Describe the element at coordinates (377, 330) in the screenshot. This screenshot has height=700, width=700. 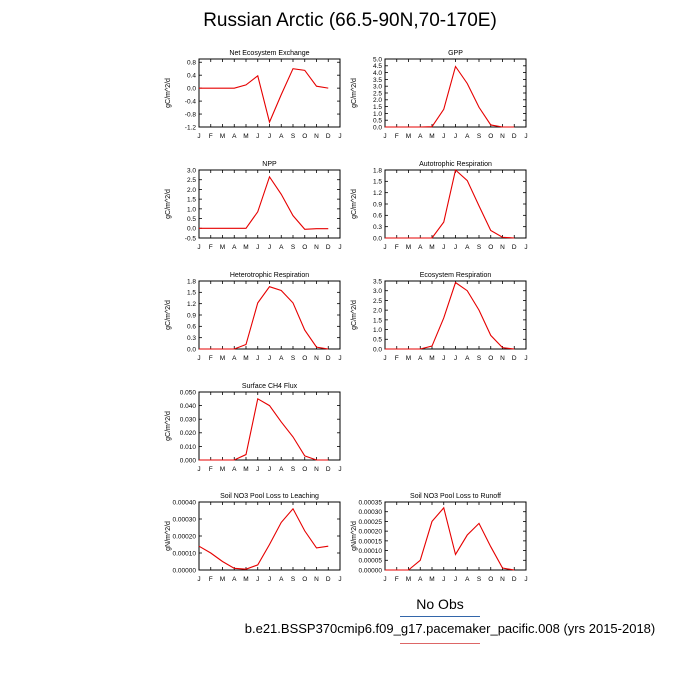
I see `y-tick-label: 1.0` at that location.